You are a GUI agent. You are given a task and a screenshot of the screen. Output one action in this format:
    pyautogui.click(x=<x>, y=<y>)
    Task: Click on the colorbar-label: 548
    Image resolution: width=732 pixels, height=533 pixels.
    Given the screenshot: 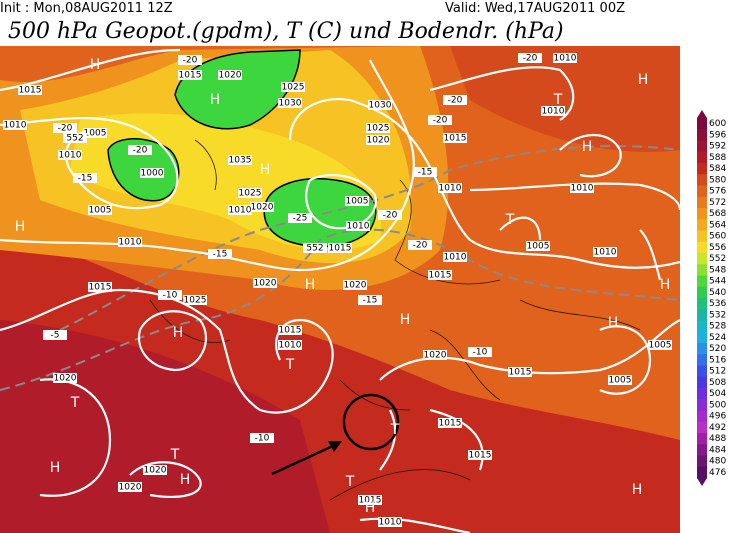 What is the action you would take?
    pyautogui.click(x=717, y=270)
    